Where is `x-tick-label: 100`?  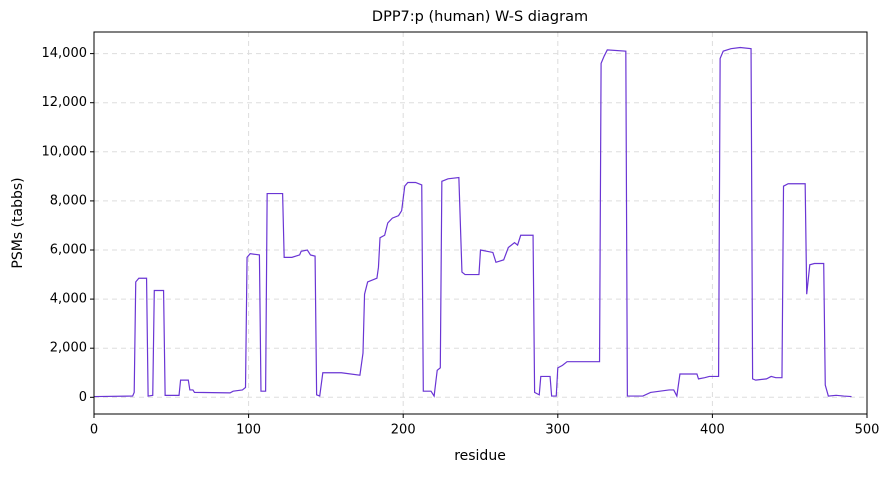
x-tick-label: 100 is located at coordinates (248, 430).